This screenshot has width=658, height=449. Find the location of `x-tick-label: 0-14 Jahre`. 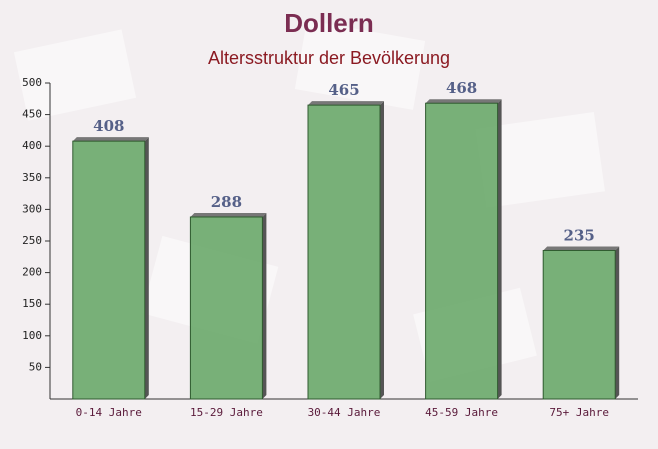

x-tick-label: 0-14 Jahre is located at coordinates (109, 412).